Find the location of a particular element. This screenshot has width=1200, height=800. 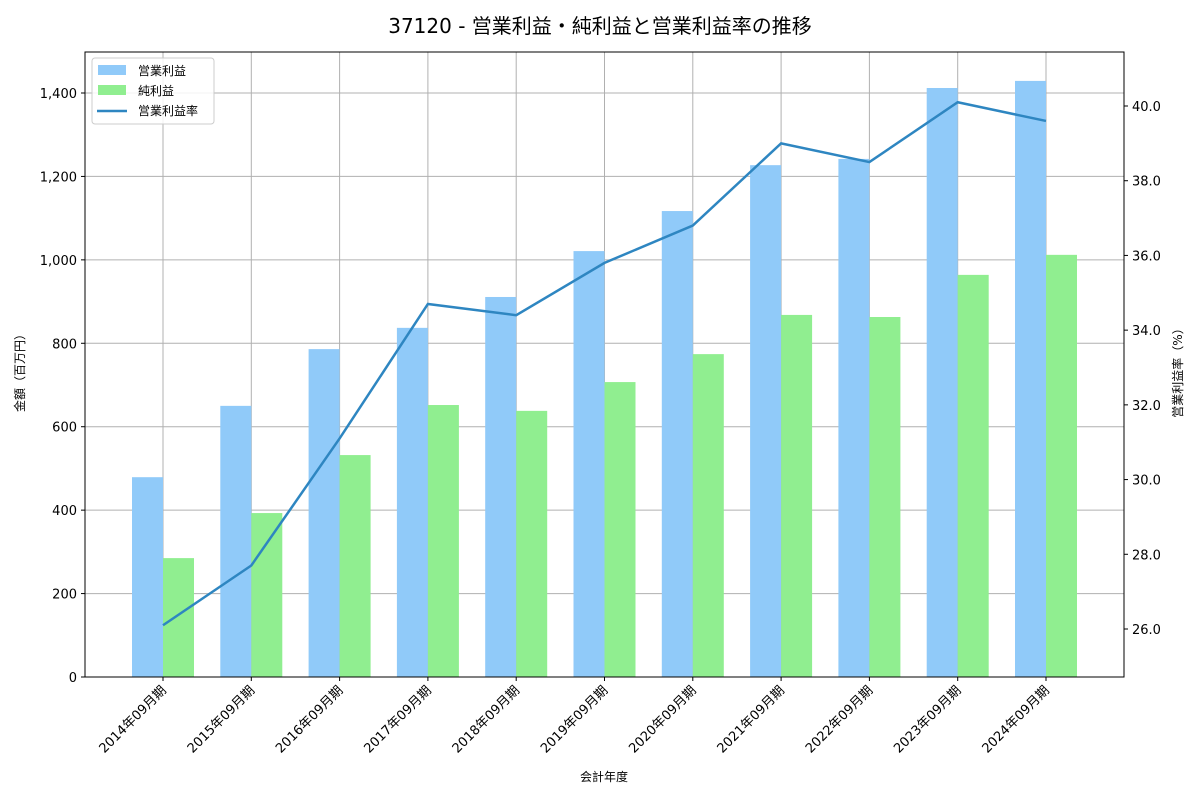

legend-swatch-net-profit is located at coordinates (112, 90).